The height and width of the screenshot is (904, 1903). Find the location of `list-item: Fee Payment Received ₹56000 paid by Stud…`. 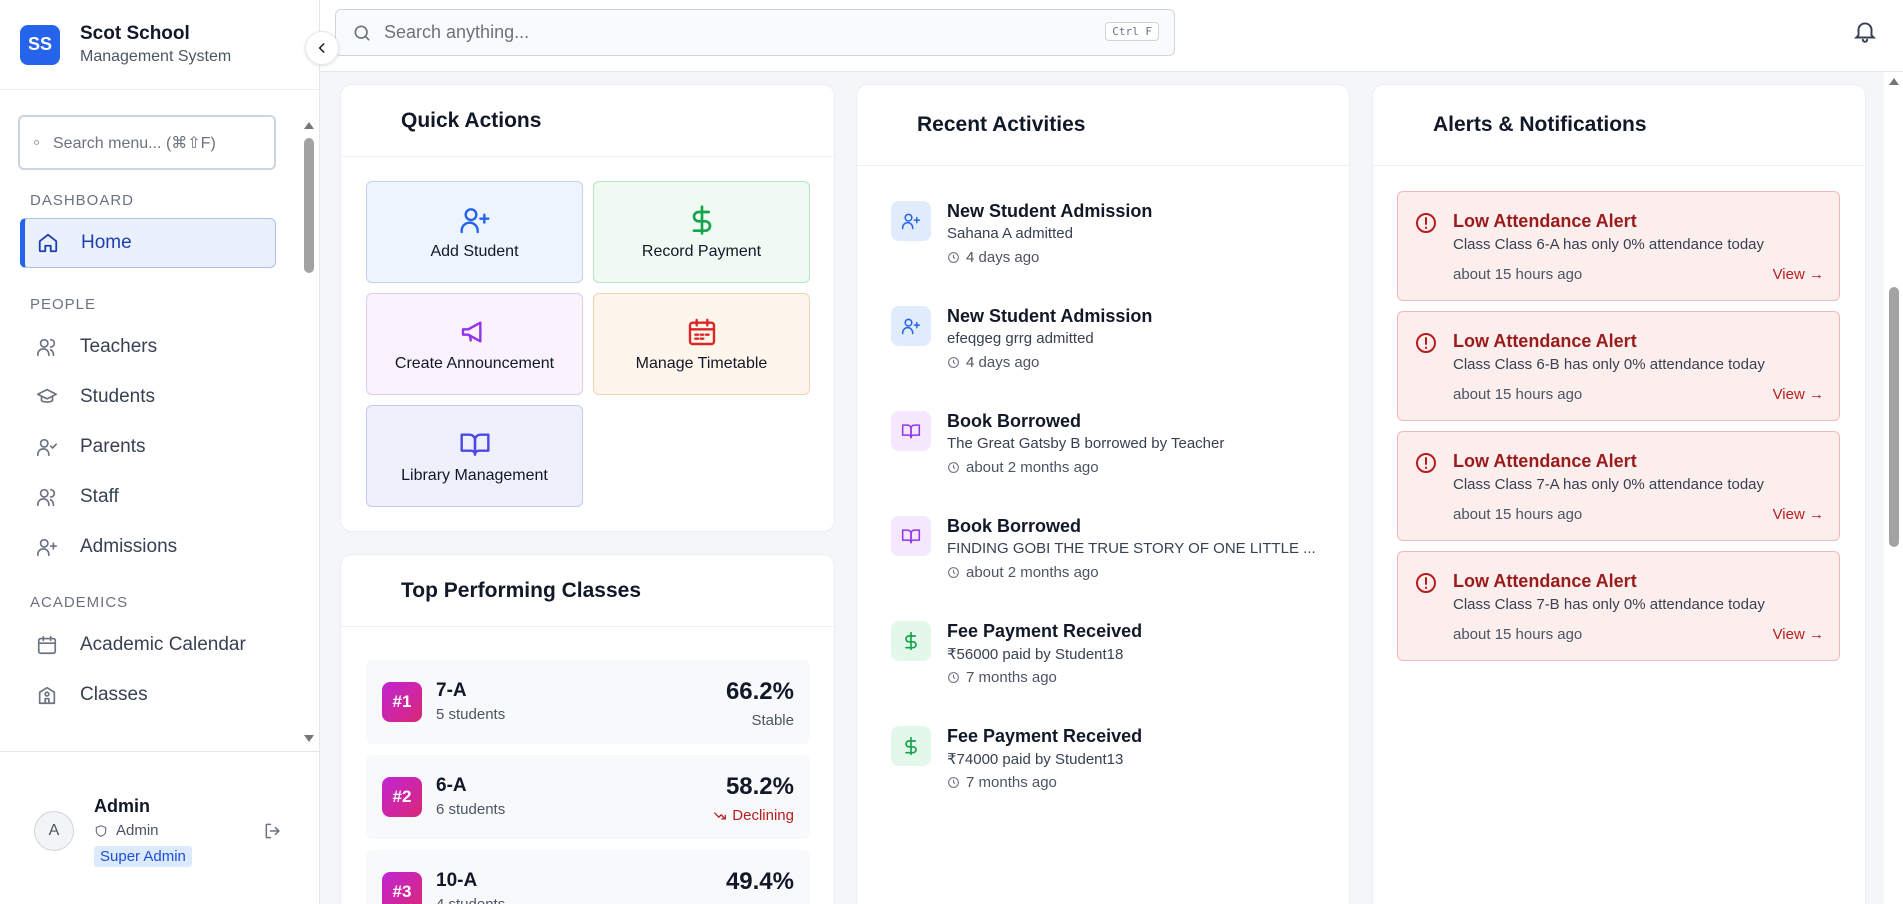

list-item: Fee Payment Received ₹56000 paid by Stud… is located at coordinates (1111, 666).